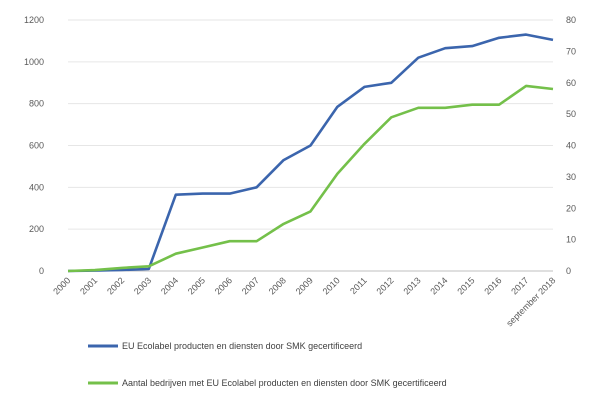 Image resolution: width=590 pixels, height=397 pixels. What do you see at coordinates (61, 285) in the screenshot?
I see `x-tick-label: 2000` at bounding box center [61, 285].